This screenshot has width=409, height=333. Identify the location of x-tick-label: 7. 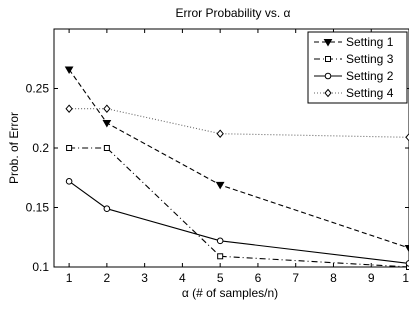
(295, 278).